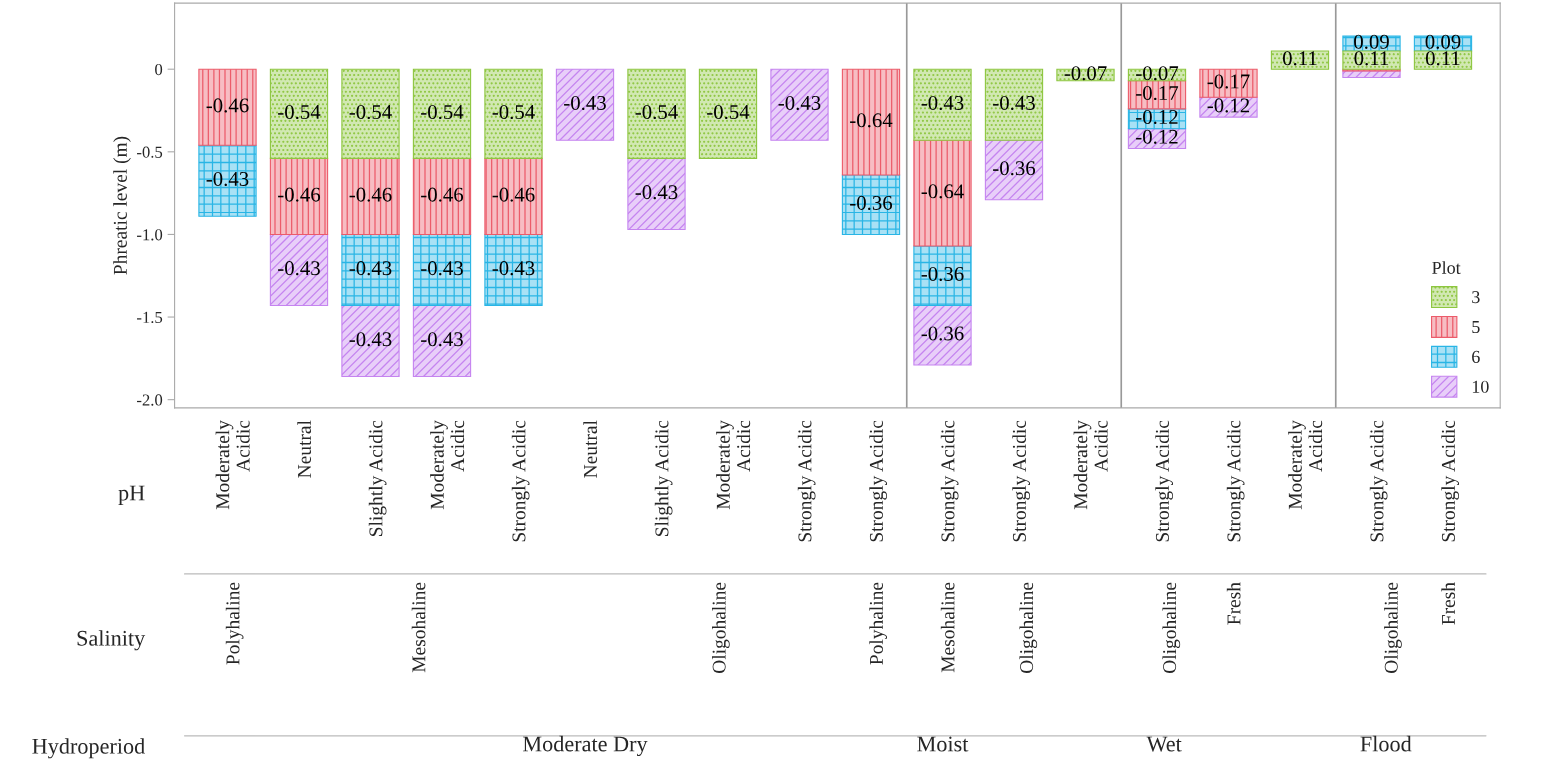 This screenshot has height=777, width=1545. What do you see at coordinates (150, 400) in the screenshot?
I see `y-tick-label: -2.0` at bounding box center [150, 400].